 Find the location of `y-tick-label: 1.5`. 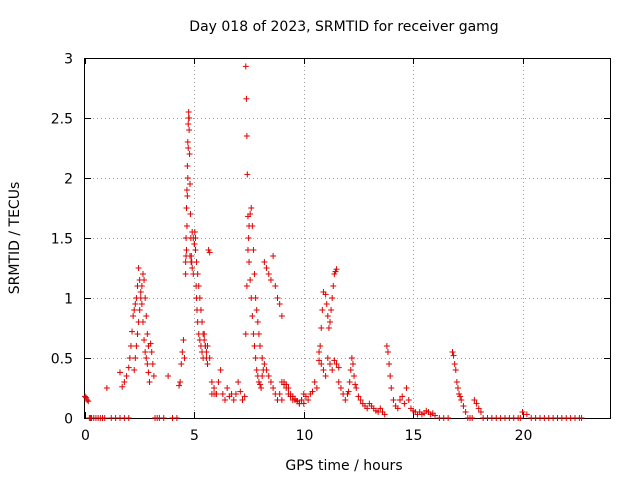

y-tick-label: 1.5 is located at coordinates (62, 240).